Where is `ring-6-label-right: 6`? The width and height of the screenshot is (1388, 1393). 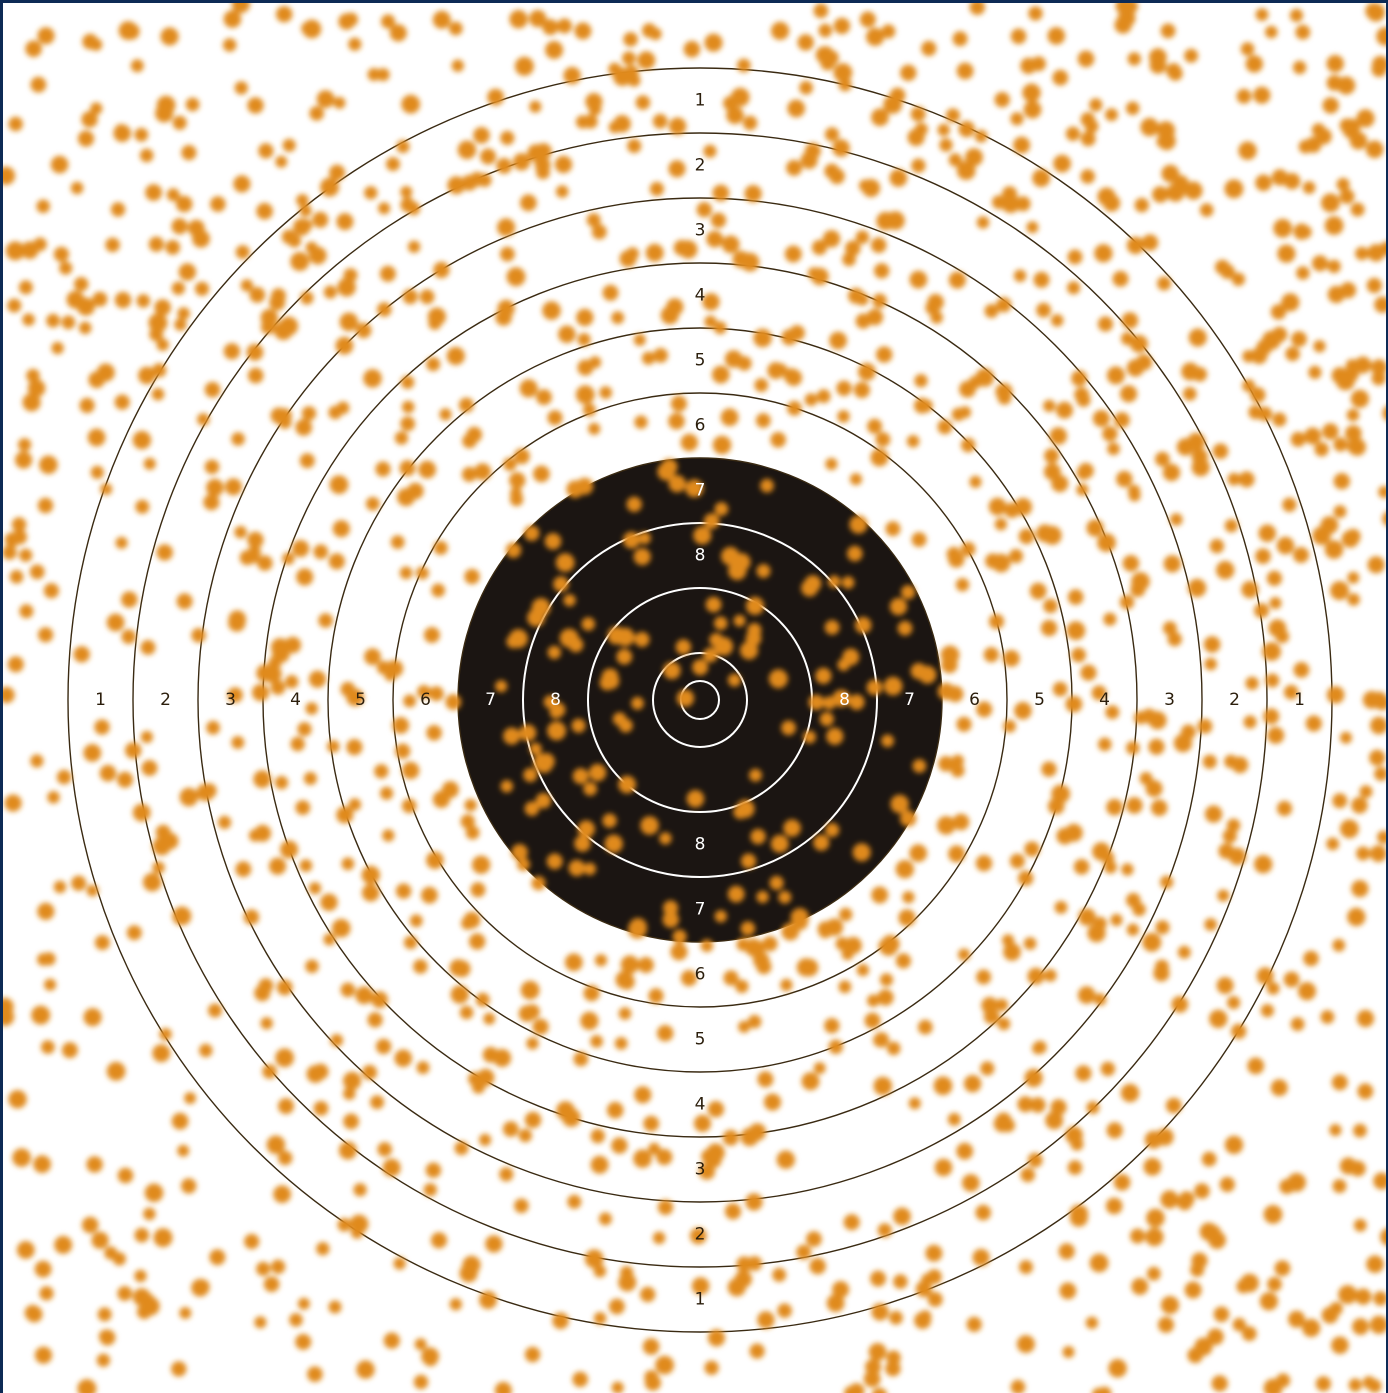
ring-6-label-right: 6 is located at coordinates (974, 700).